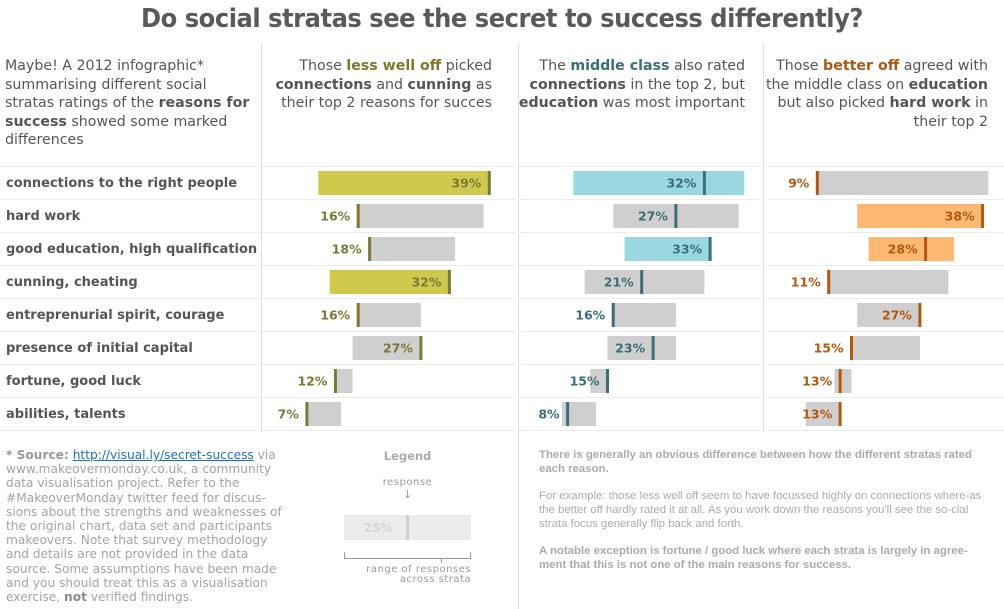 This screenshot has width=1004, height=609. Describe the element at coordinates (806, 282) in the screenshot. I see `value-label: 11%` at that location.